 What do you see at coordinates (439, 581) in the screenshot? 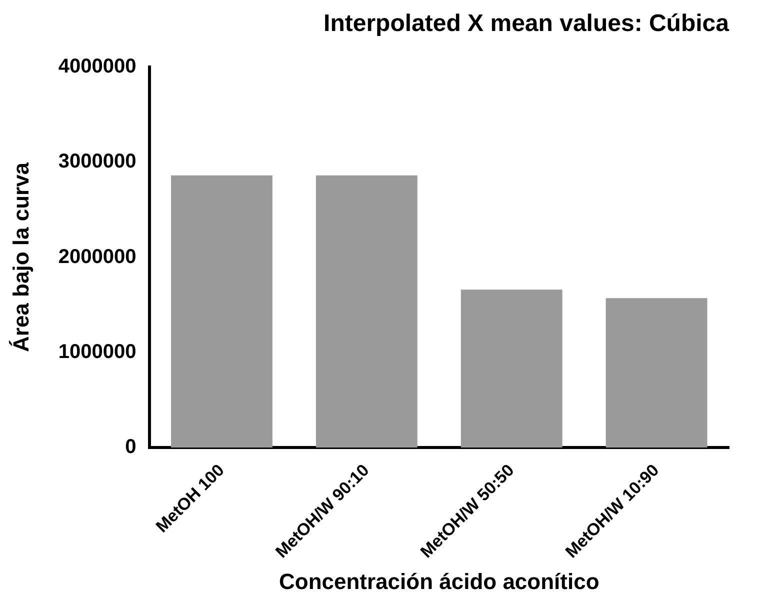
I see `x-axis-title: Concentración ácido aconítico` at bounding box center [439, 581].